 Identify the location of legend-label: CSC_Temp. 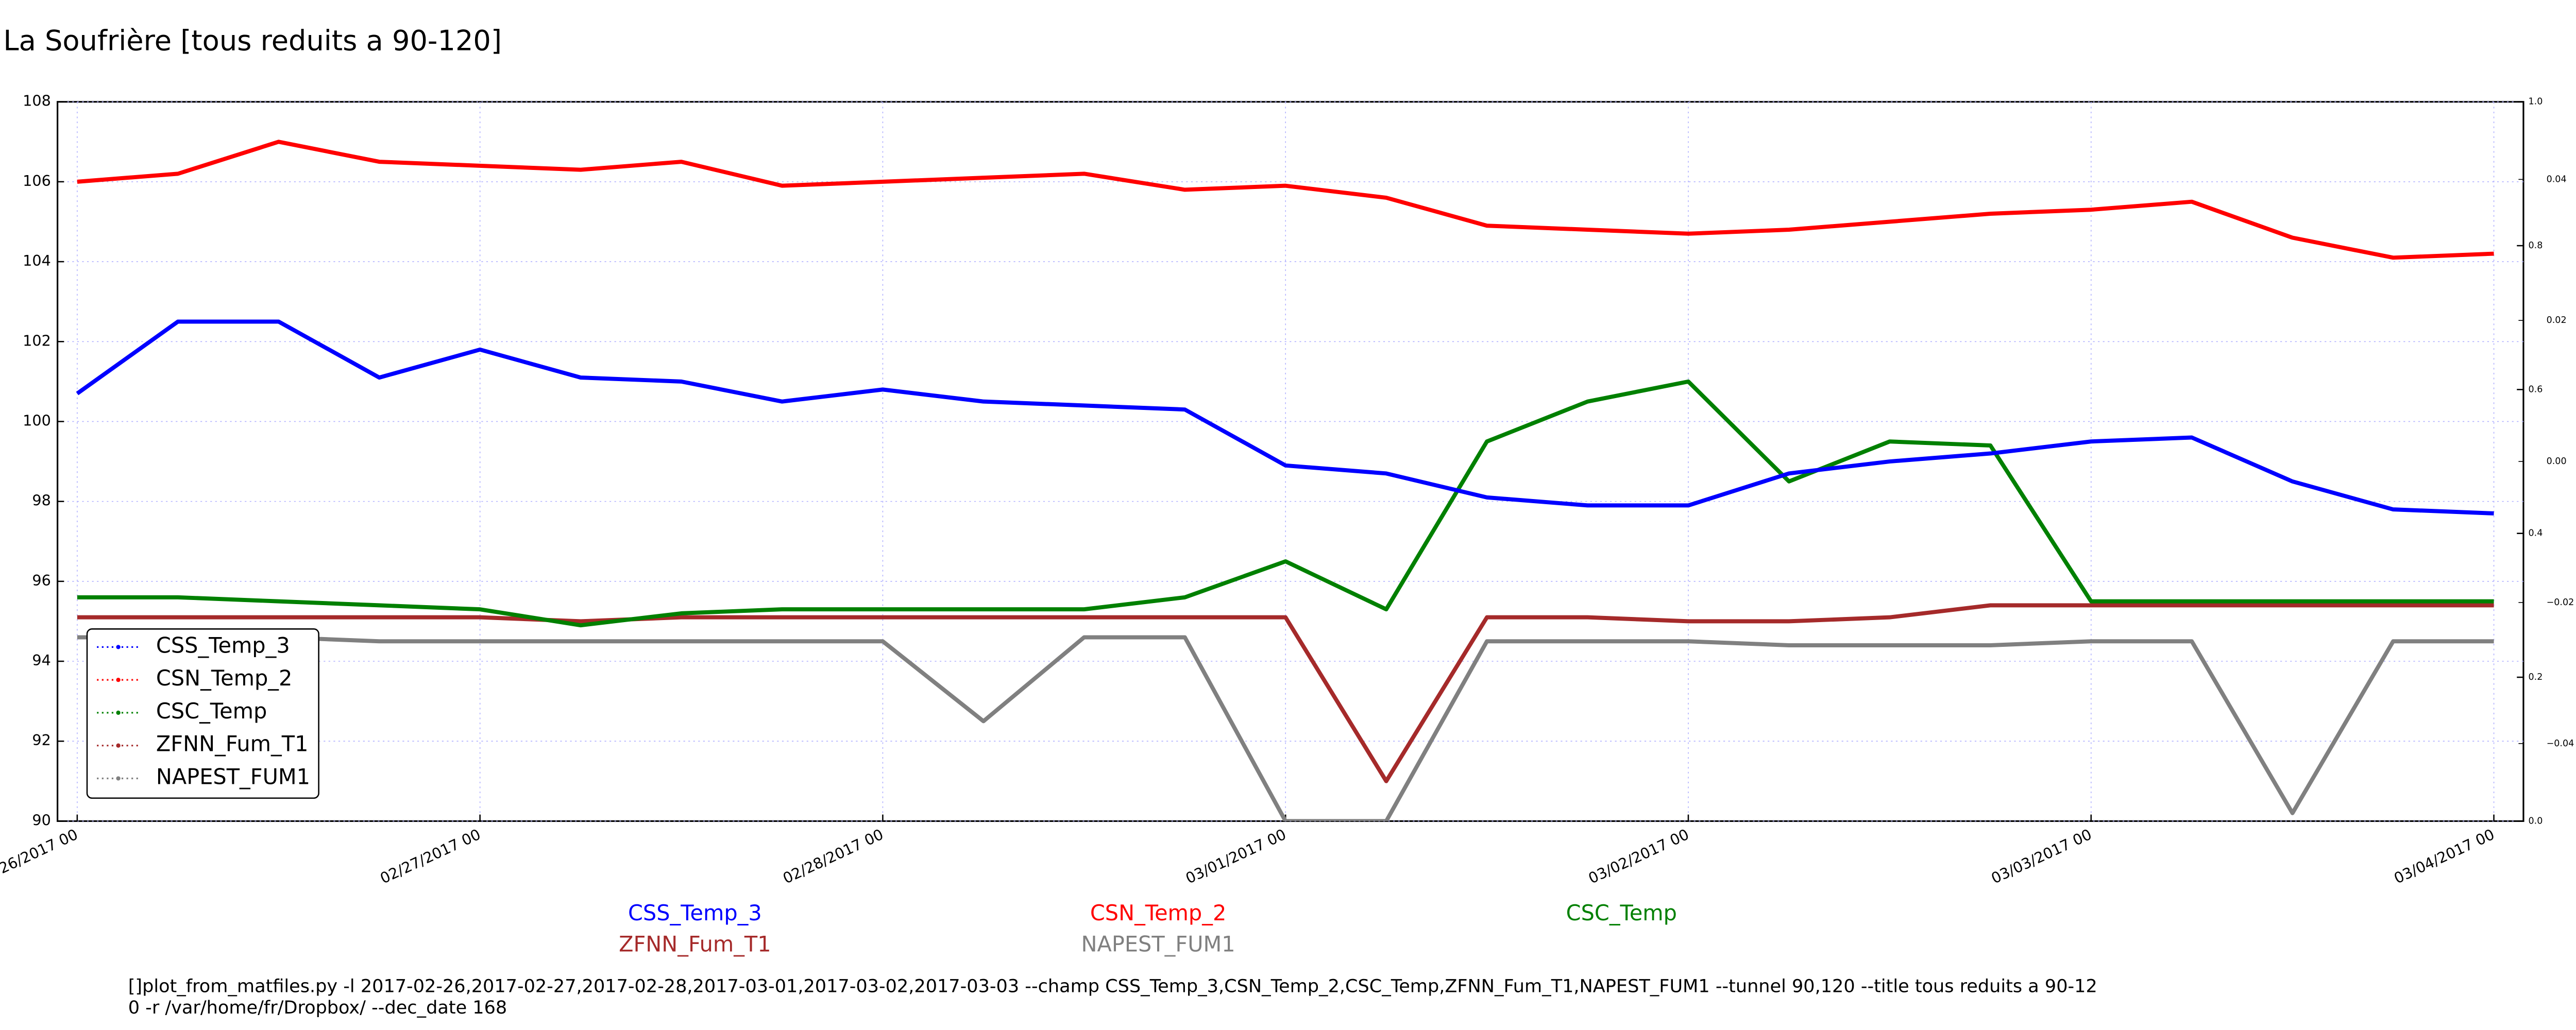
(212, 711).